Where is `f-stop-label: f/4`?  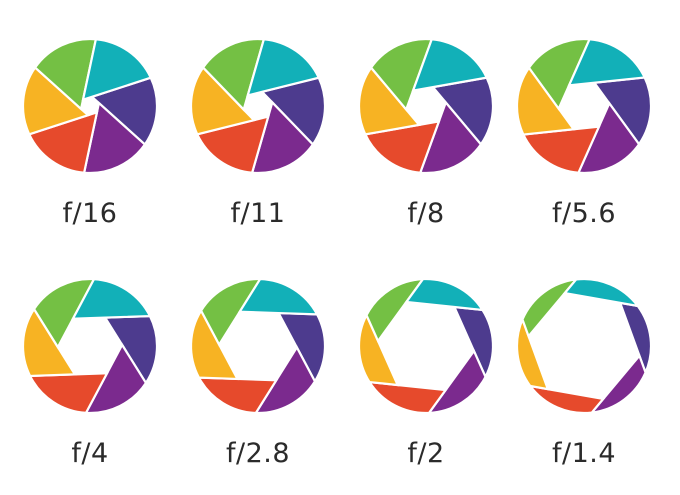
f-stop-label: f/4 is located at coordinates (90, 453).